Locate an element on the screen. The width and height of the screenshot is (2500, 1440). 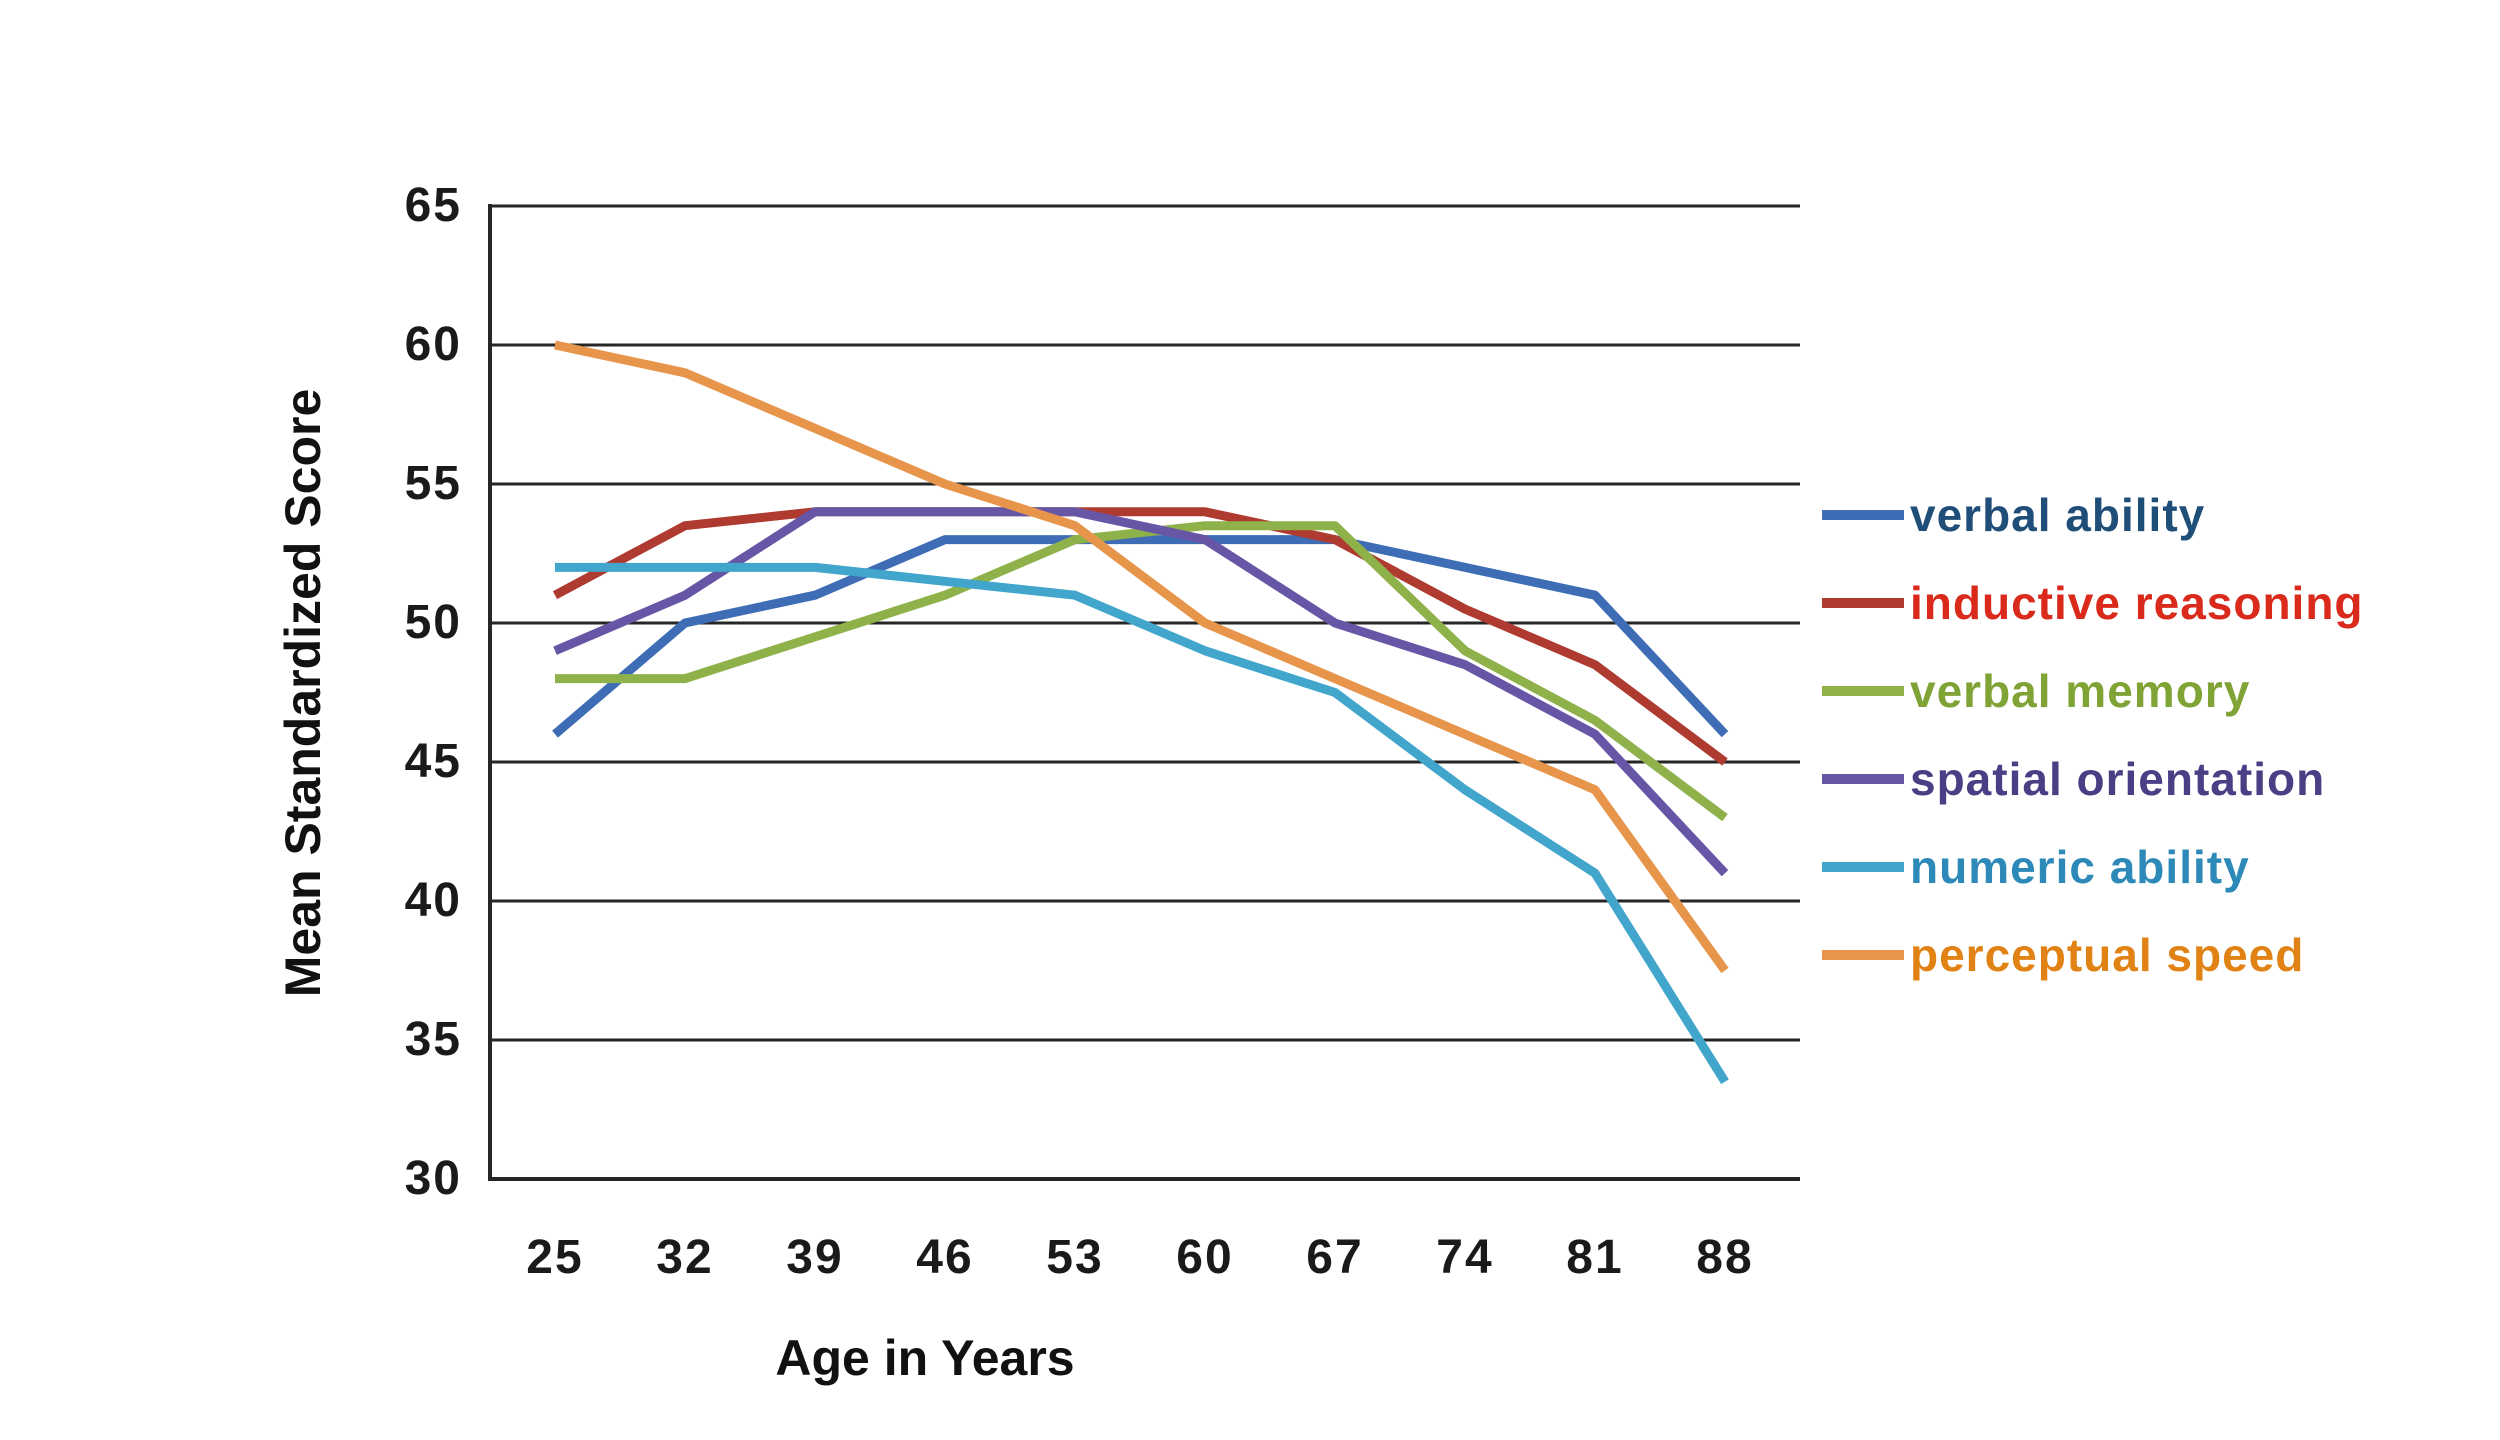
legend-line-swatch-spatial-orientation is located at coordinates (1863, 779).